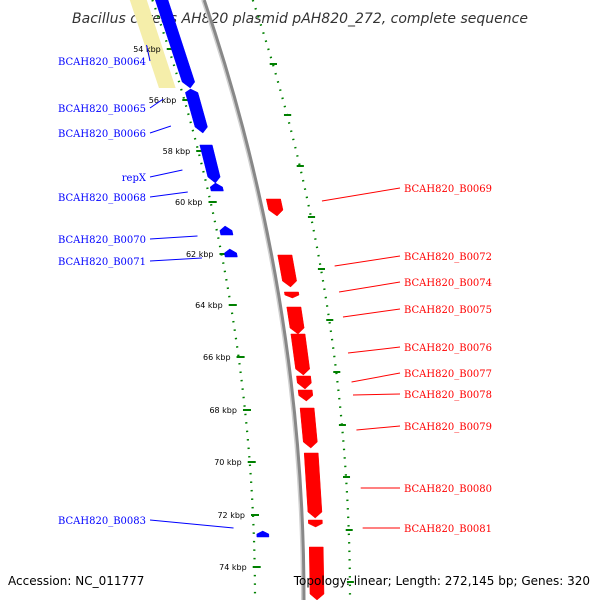 The image size is (600, 600). Describe the element at coordinates (102, 109) in the screenshot. I see `reverse-gene-label: BCAH820_B0065` at that location.